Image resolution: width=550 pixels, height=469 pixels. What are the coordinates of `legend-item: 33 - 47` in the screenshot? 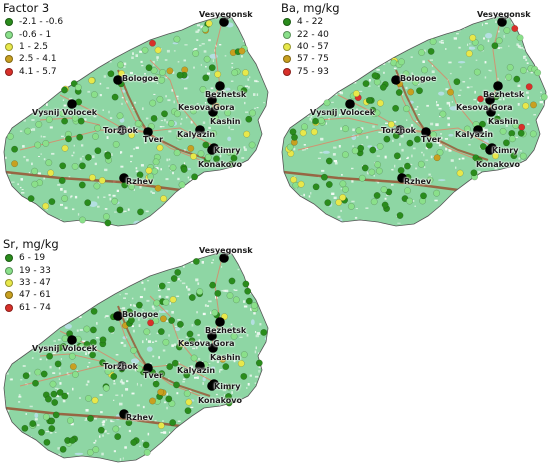 It's located at (31, 283).